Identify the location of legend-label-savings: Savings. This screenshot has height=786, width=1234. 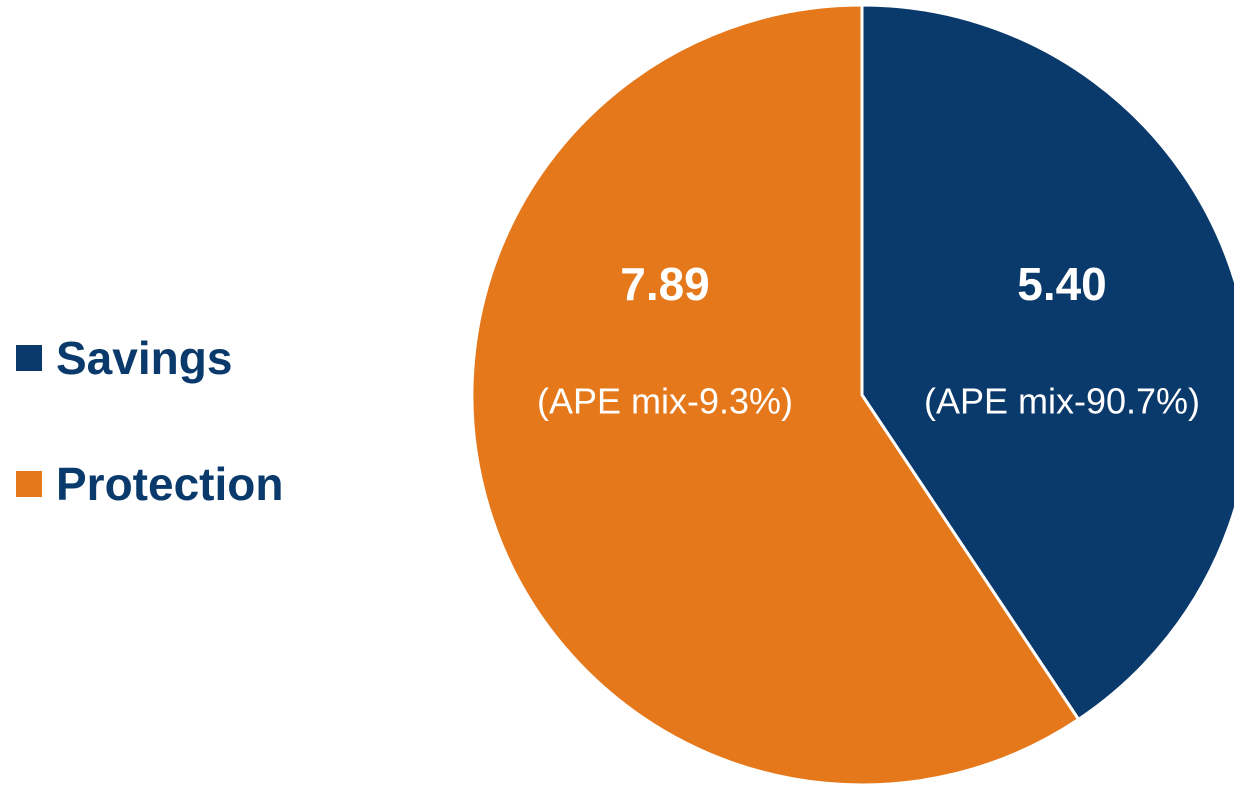
(144, 358).